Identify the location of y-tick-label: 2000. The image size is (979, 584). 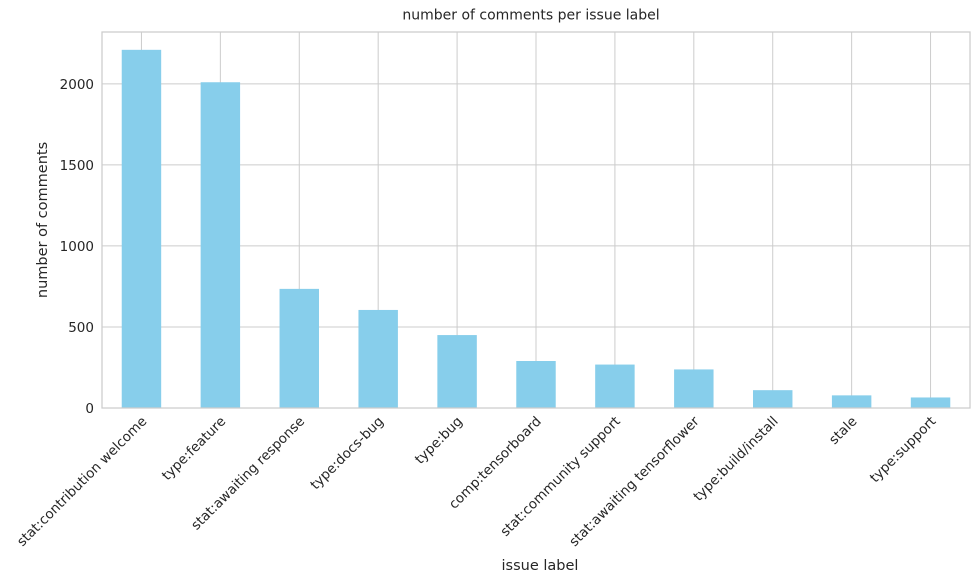
(77, 85).